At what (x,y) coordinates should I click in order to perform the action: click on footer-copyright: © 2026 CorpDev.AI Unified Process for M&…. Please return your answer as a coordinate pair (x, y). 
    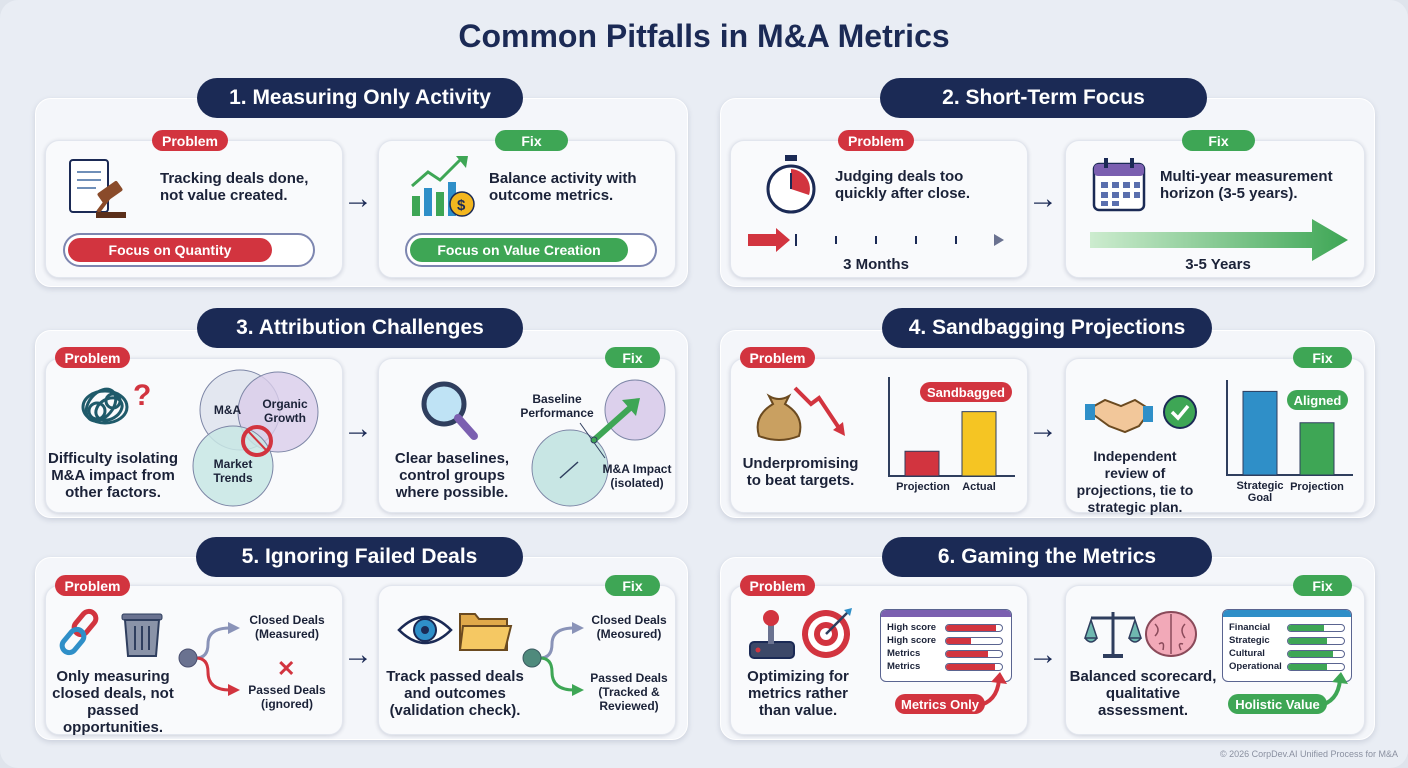
    Looking at the image, I should click on (1308, 754).